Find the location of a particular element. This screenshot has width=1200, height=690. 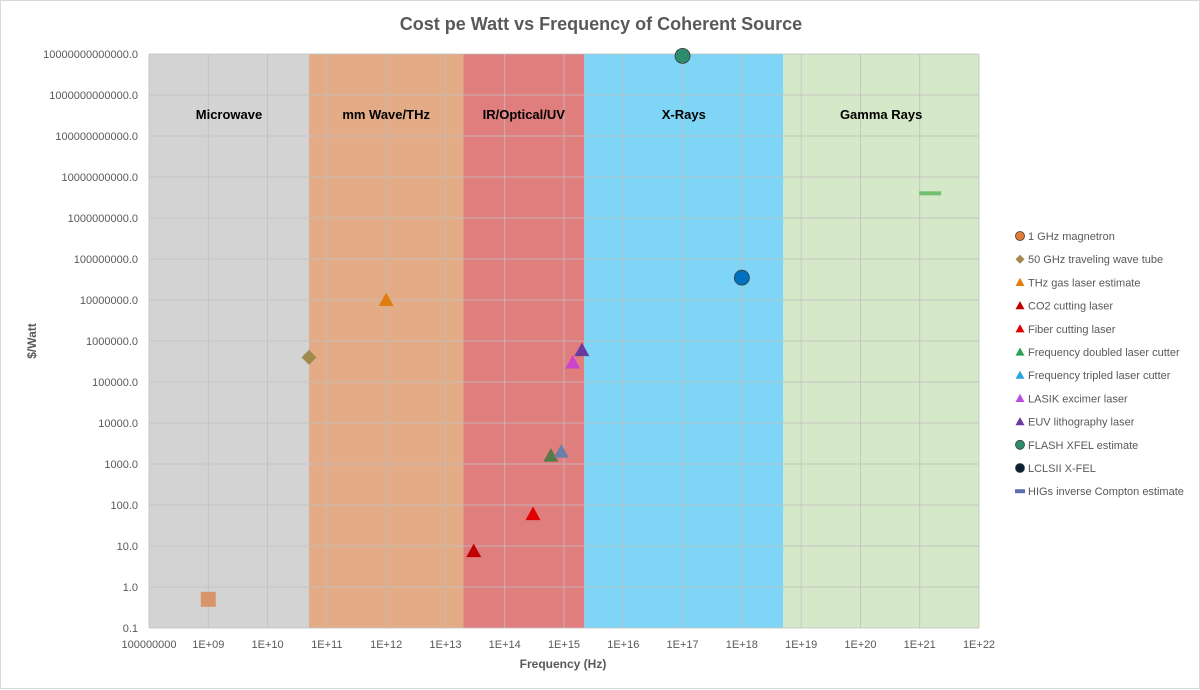

legend-label: Frequency tripled laser cutter is located at coordinates (1099, 376).